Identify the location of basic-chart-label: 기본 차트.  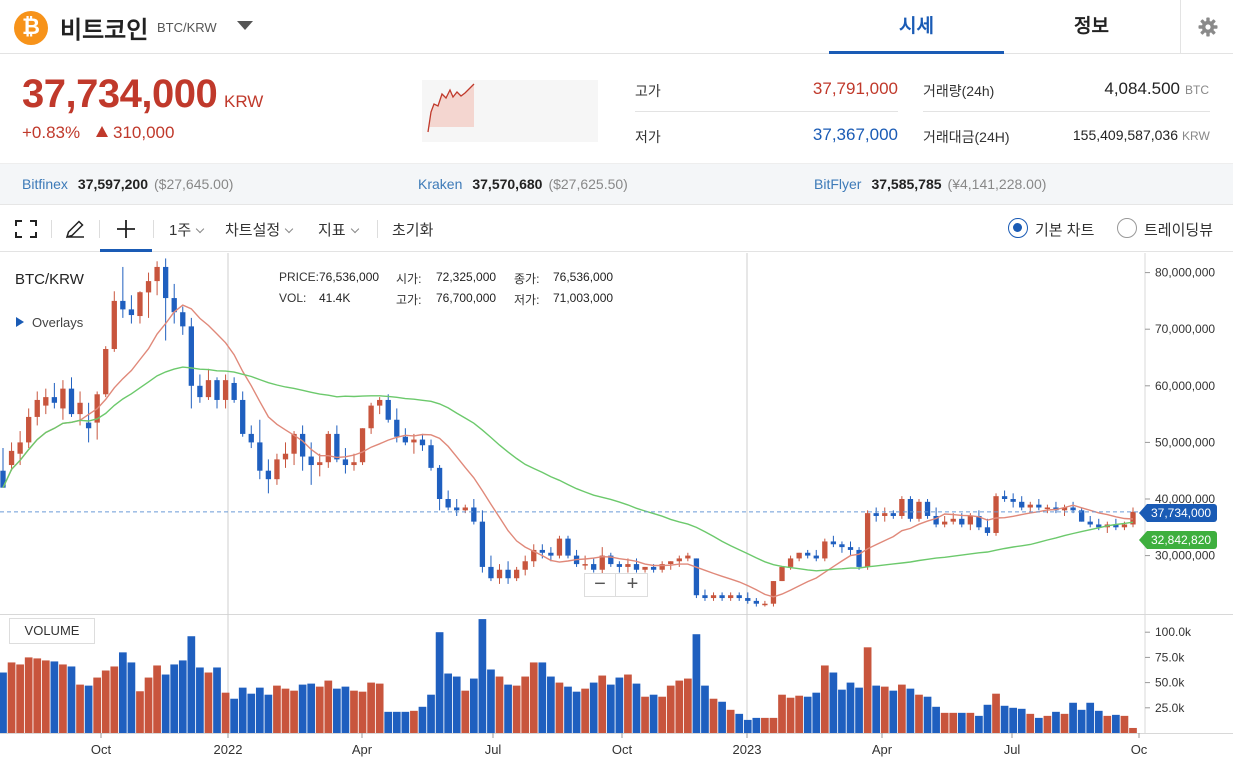
(1065, 230).